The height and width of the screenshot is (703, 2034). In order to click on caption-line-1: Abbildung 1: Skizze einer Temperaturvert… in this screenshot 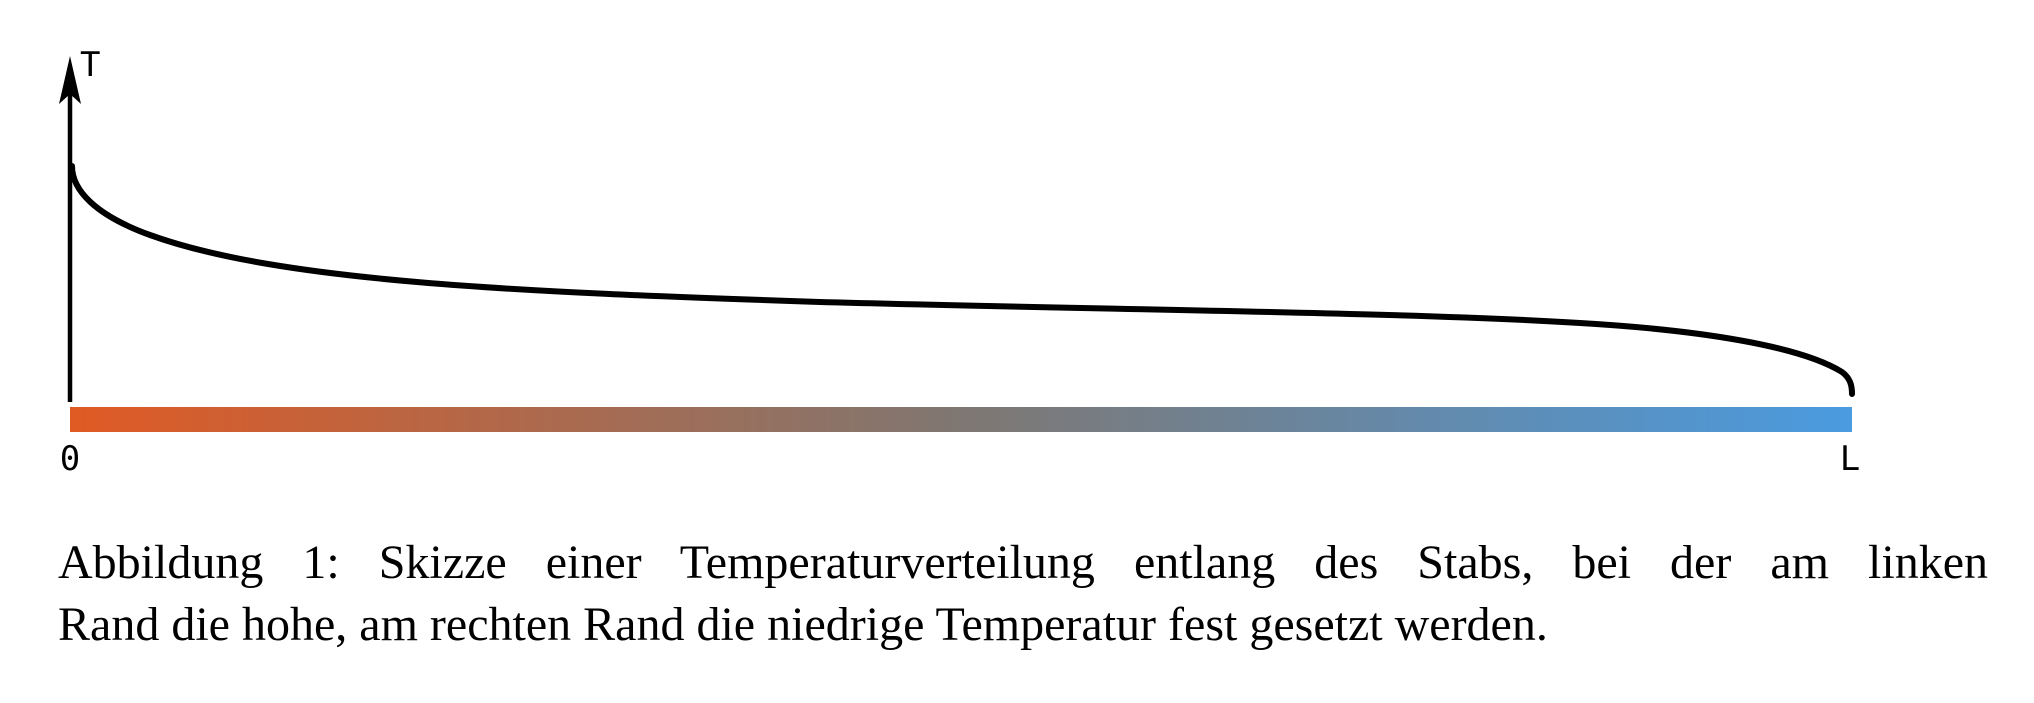, I will do `click(1023, 562)`.